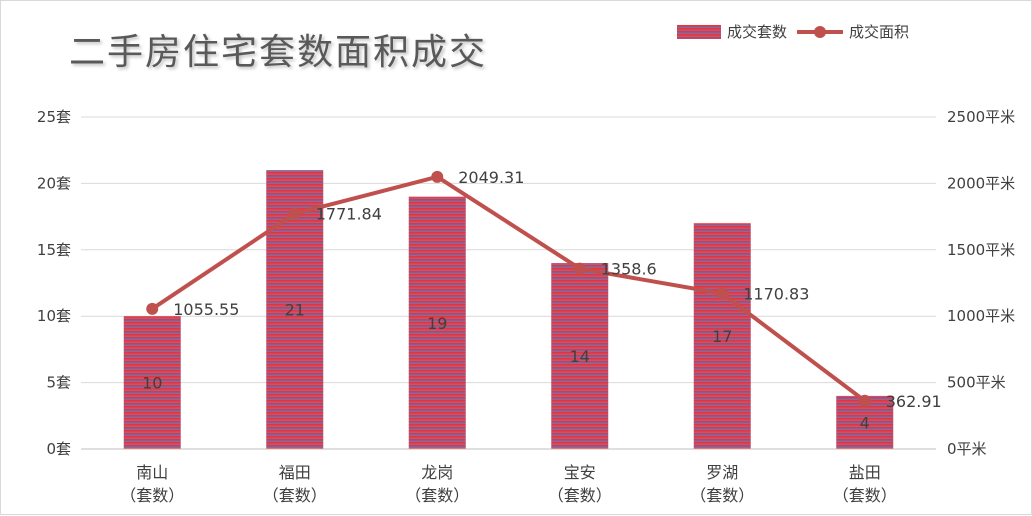 The height and width of the screenshot is (516, 1032). I want to click on bar-data-label: 10, so click(152, 383).